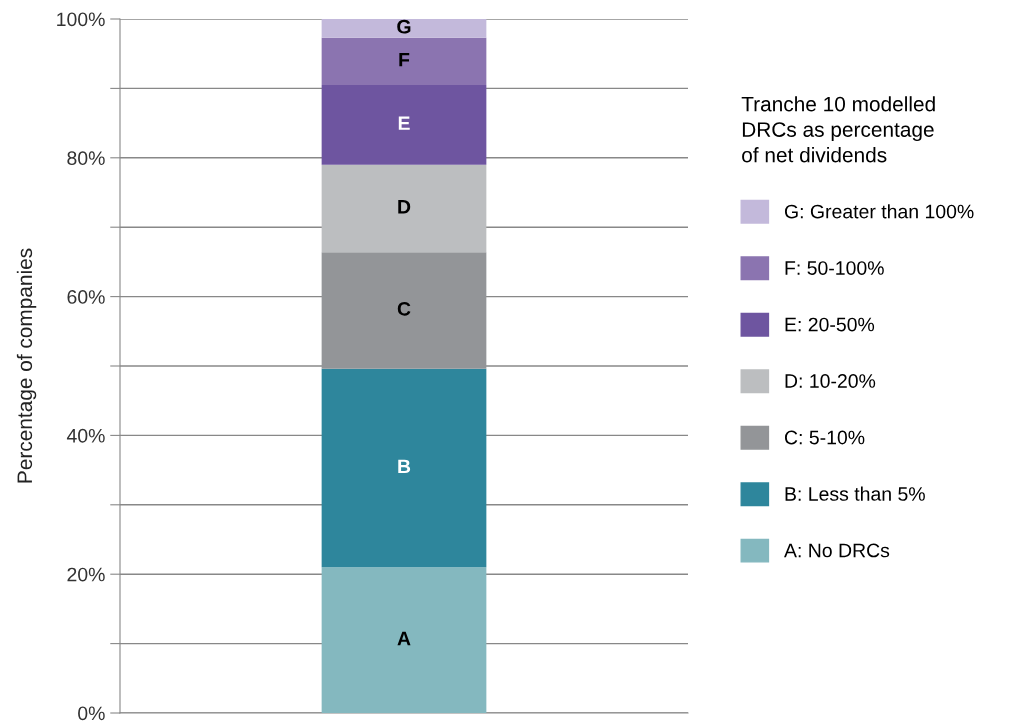 This screenshot has width=1029, height=724. Describe the element at coordinates (830, 381) in the screenshot. I see `legend-label: D: 10-20%` at that location.